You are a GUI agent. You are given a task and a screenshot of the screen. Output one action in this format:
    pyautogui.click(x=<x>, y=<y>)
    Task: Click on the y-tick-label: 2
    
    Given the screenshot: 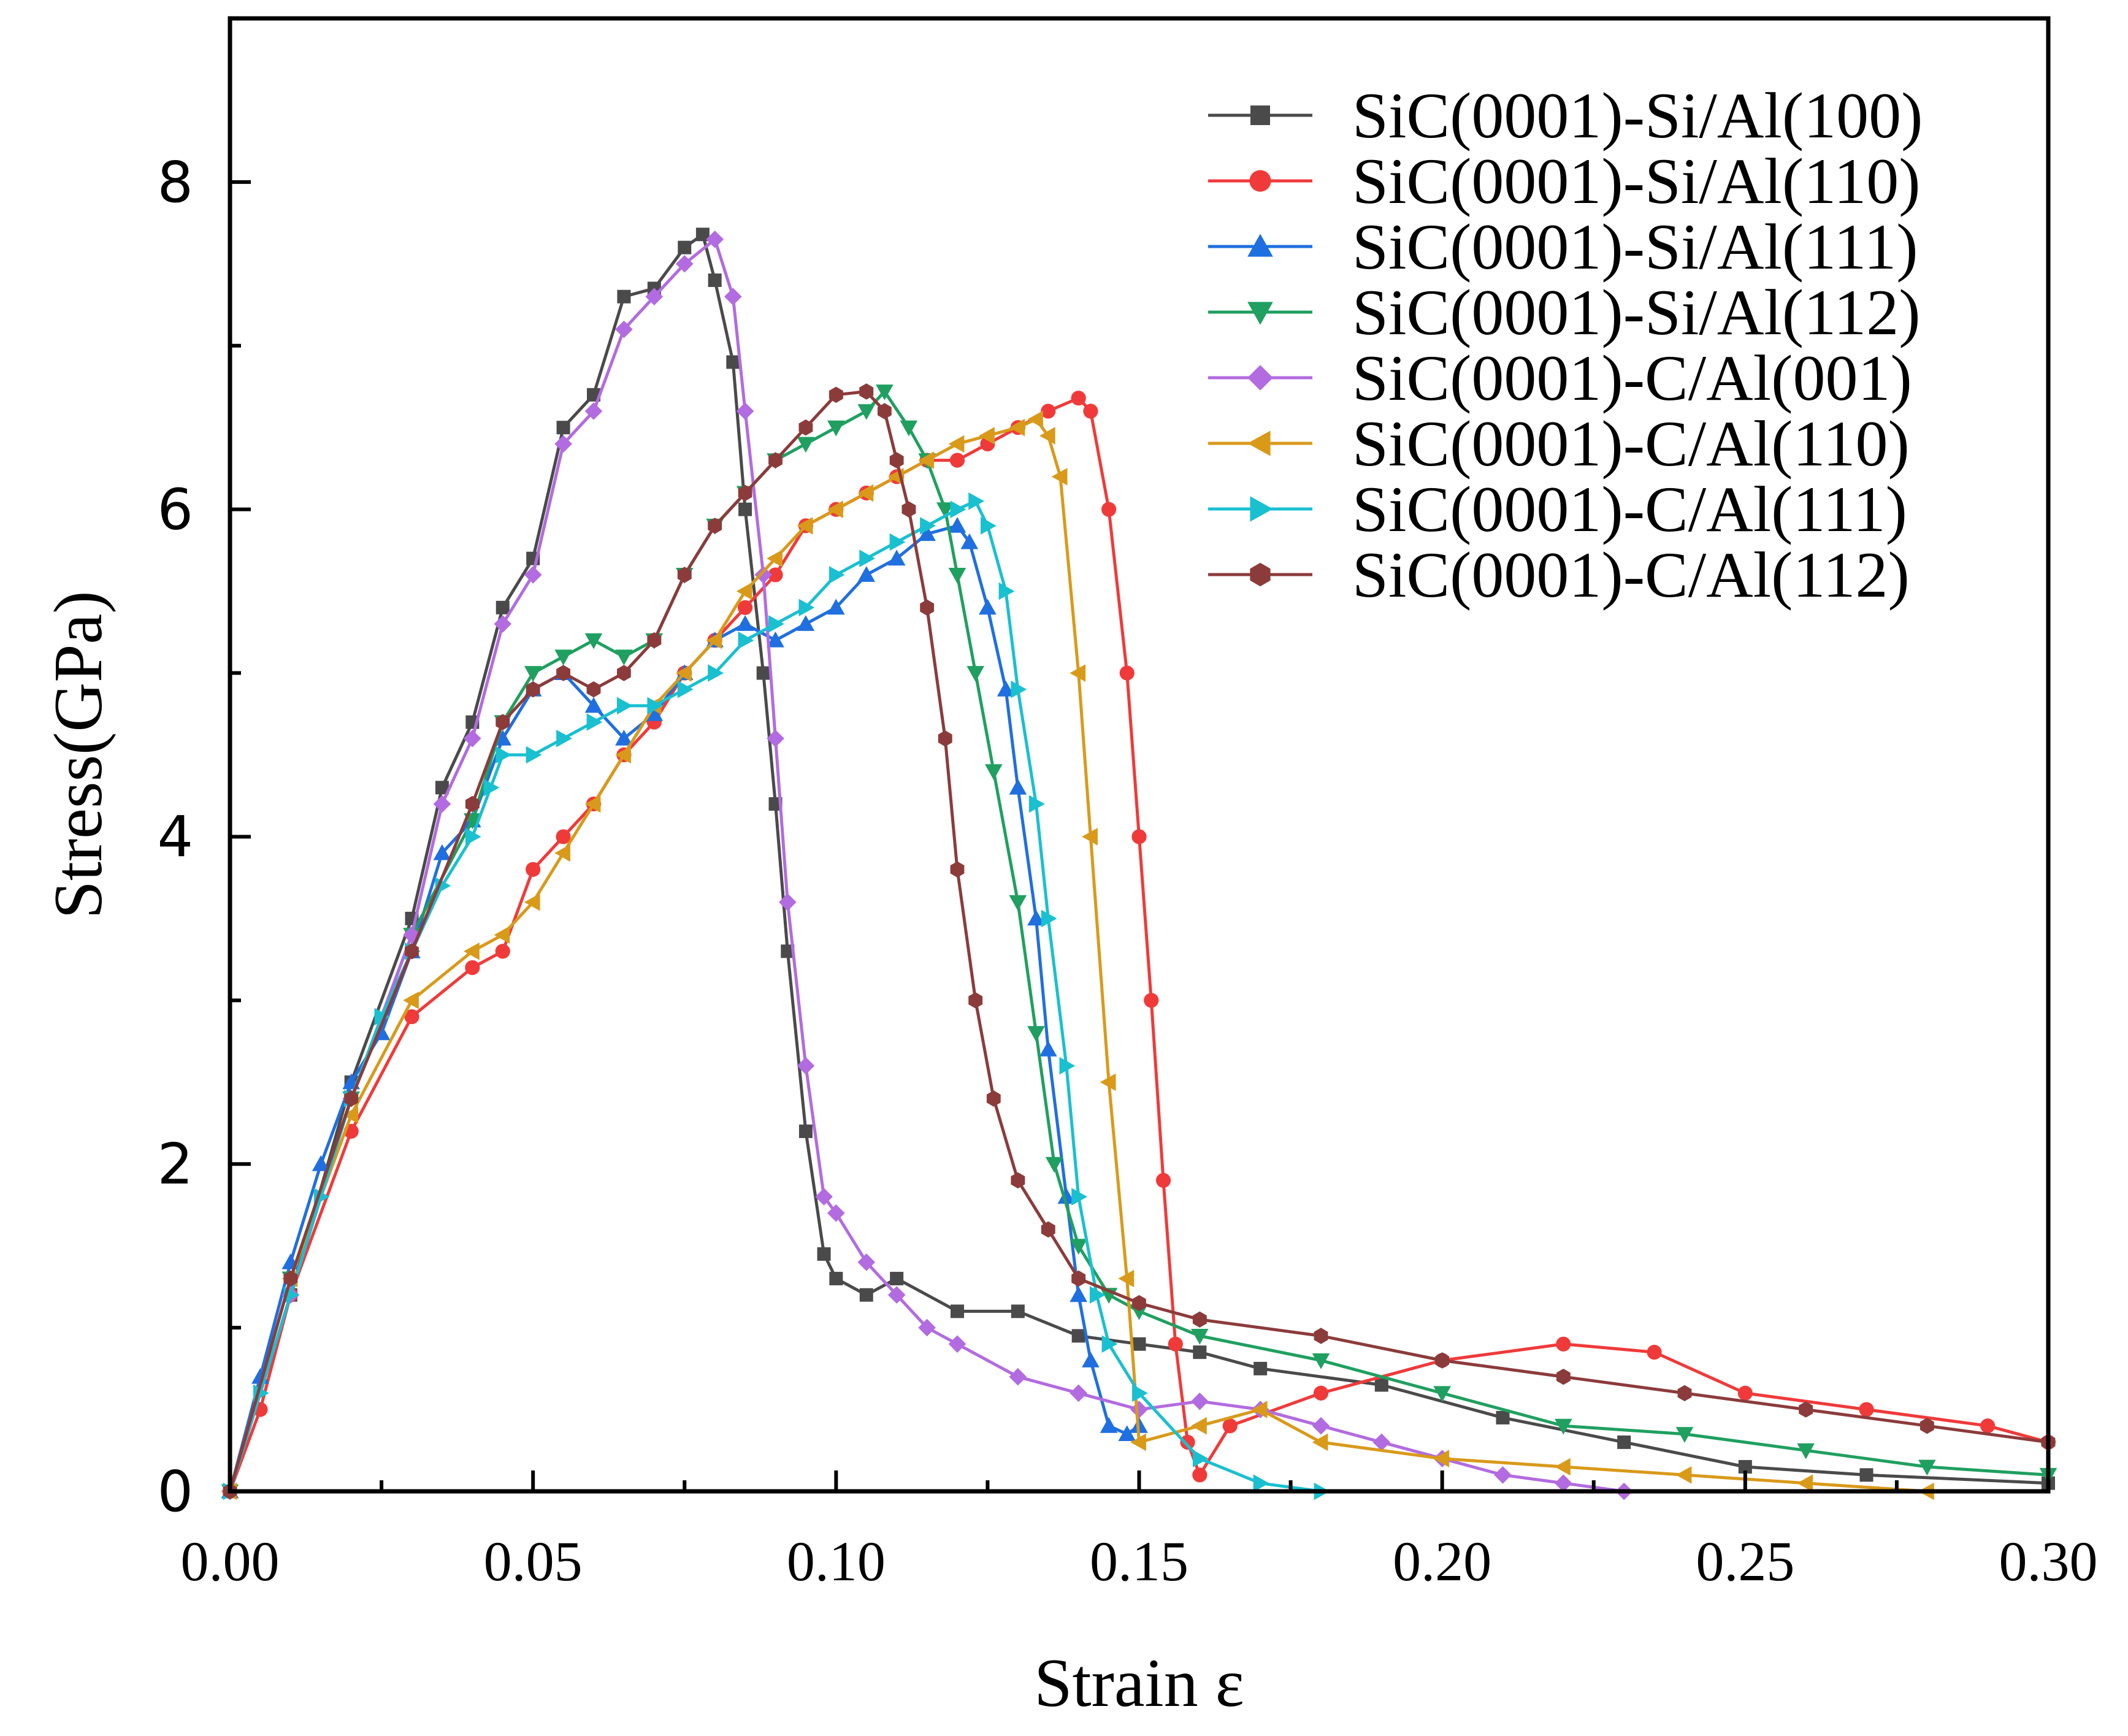 What is the action you would take?
    pyautogui.click(x=175, y=1164)
    